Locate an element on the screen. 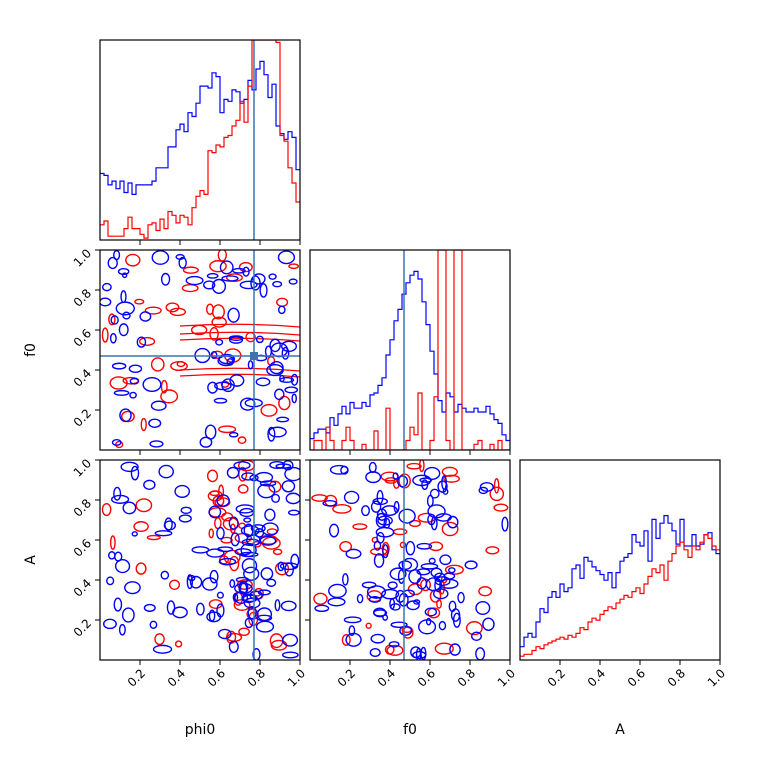  A-f0-xtick-label: 0.4 is located at coordinates (386, 677).